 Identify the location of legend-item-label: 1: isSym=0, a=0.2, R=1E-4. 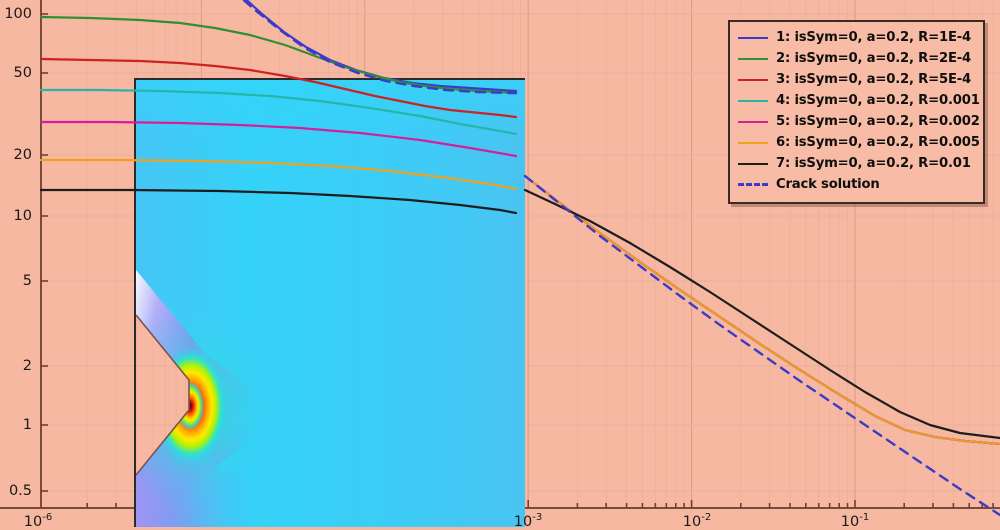
(874, 37).